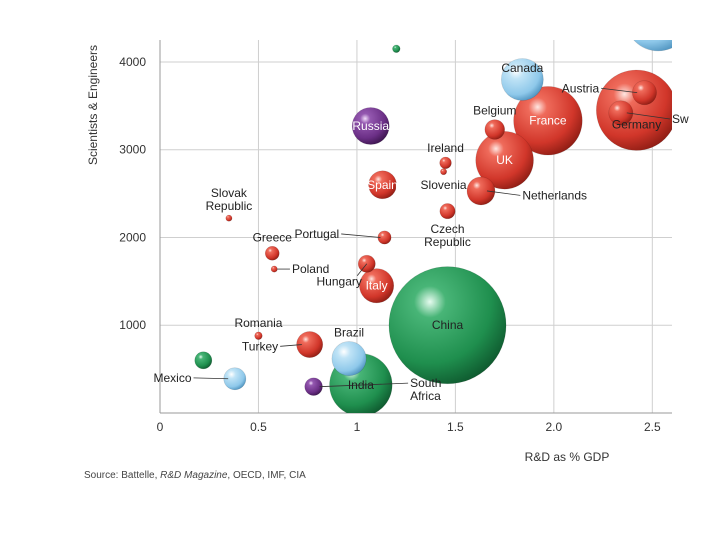 This screenshot has width=728, height=546. I want to click on label-russia: Russia, so click(370, 126).